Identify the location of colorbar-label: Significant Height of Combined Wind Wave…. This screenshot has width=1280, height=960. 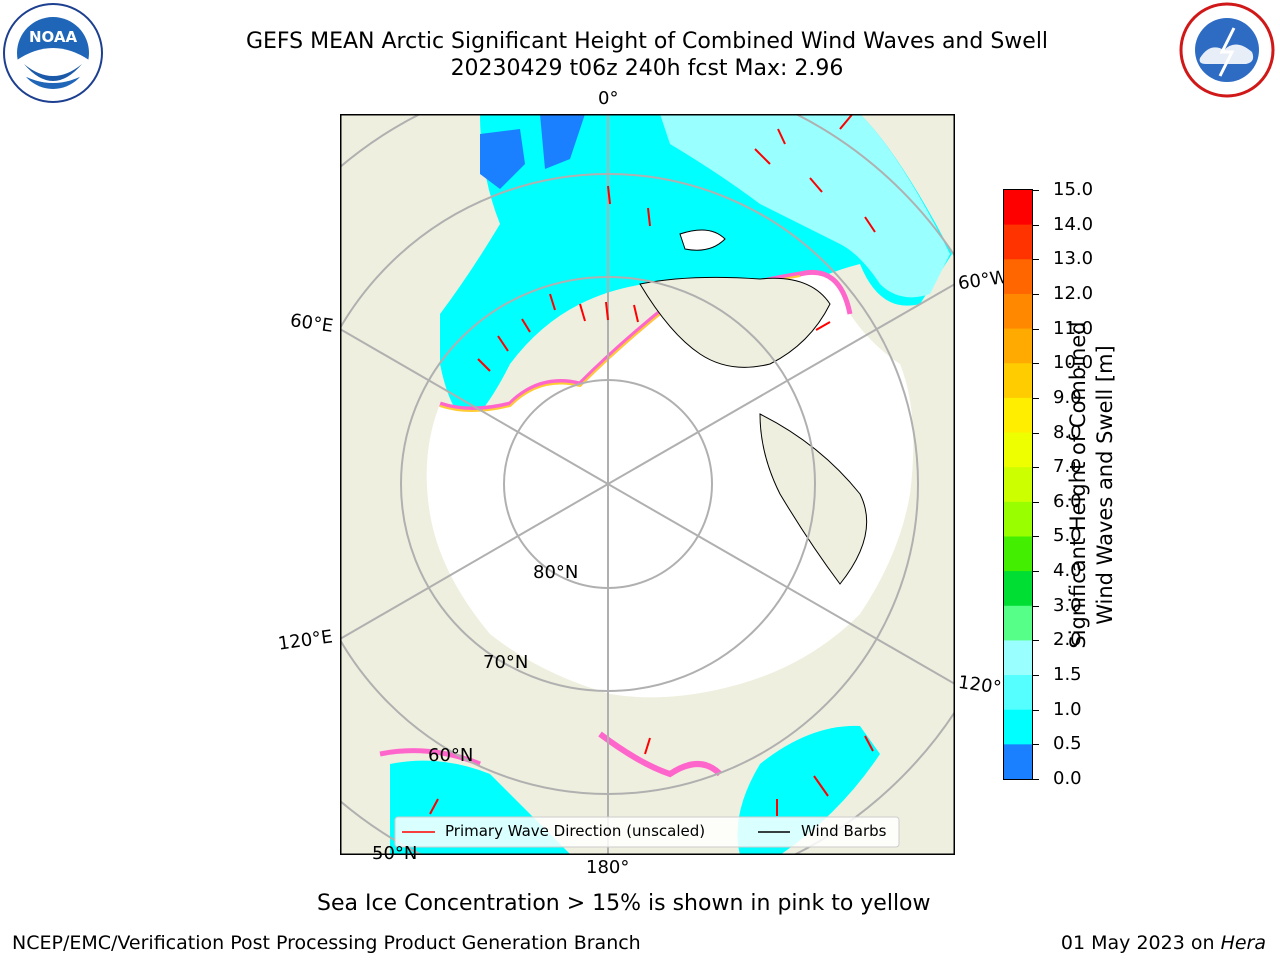
(1095, 485).